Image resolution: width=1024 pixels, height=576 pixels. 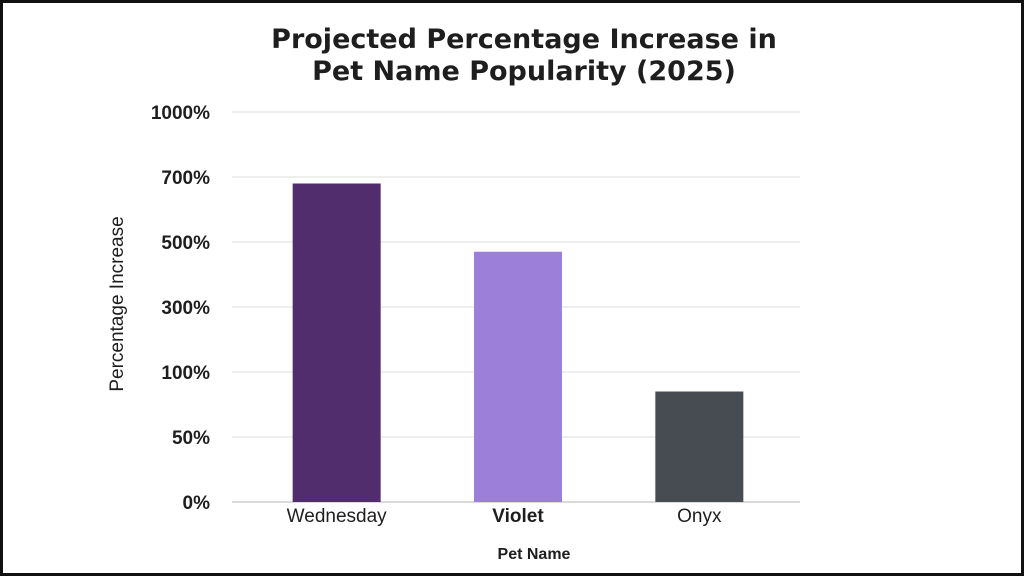 What do you see at coordinates (180, 113) in the screenshot?
I see `y-tick-label: 1000%` at bounding box center [180, 113].